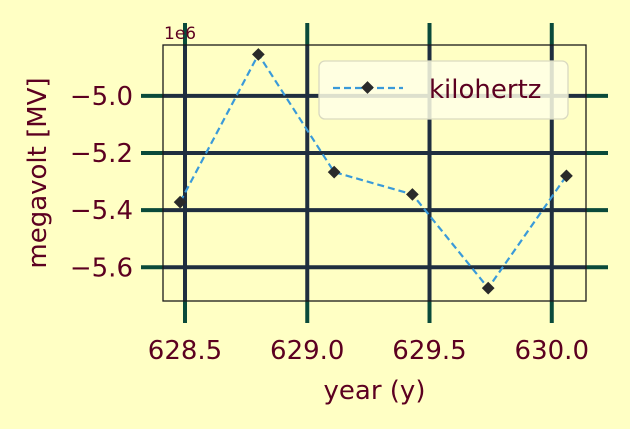 This screenshot has height=429, width=630. I want to click on legend-marker, so click(367, 87).